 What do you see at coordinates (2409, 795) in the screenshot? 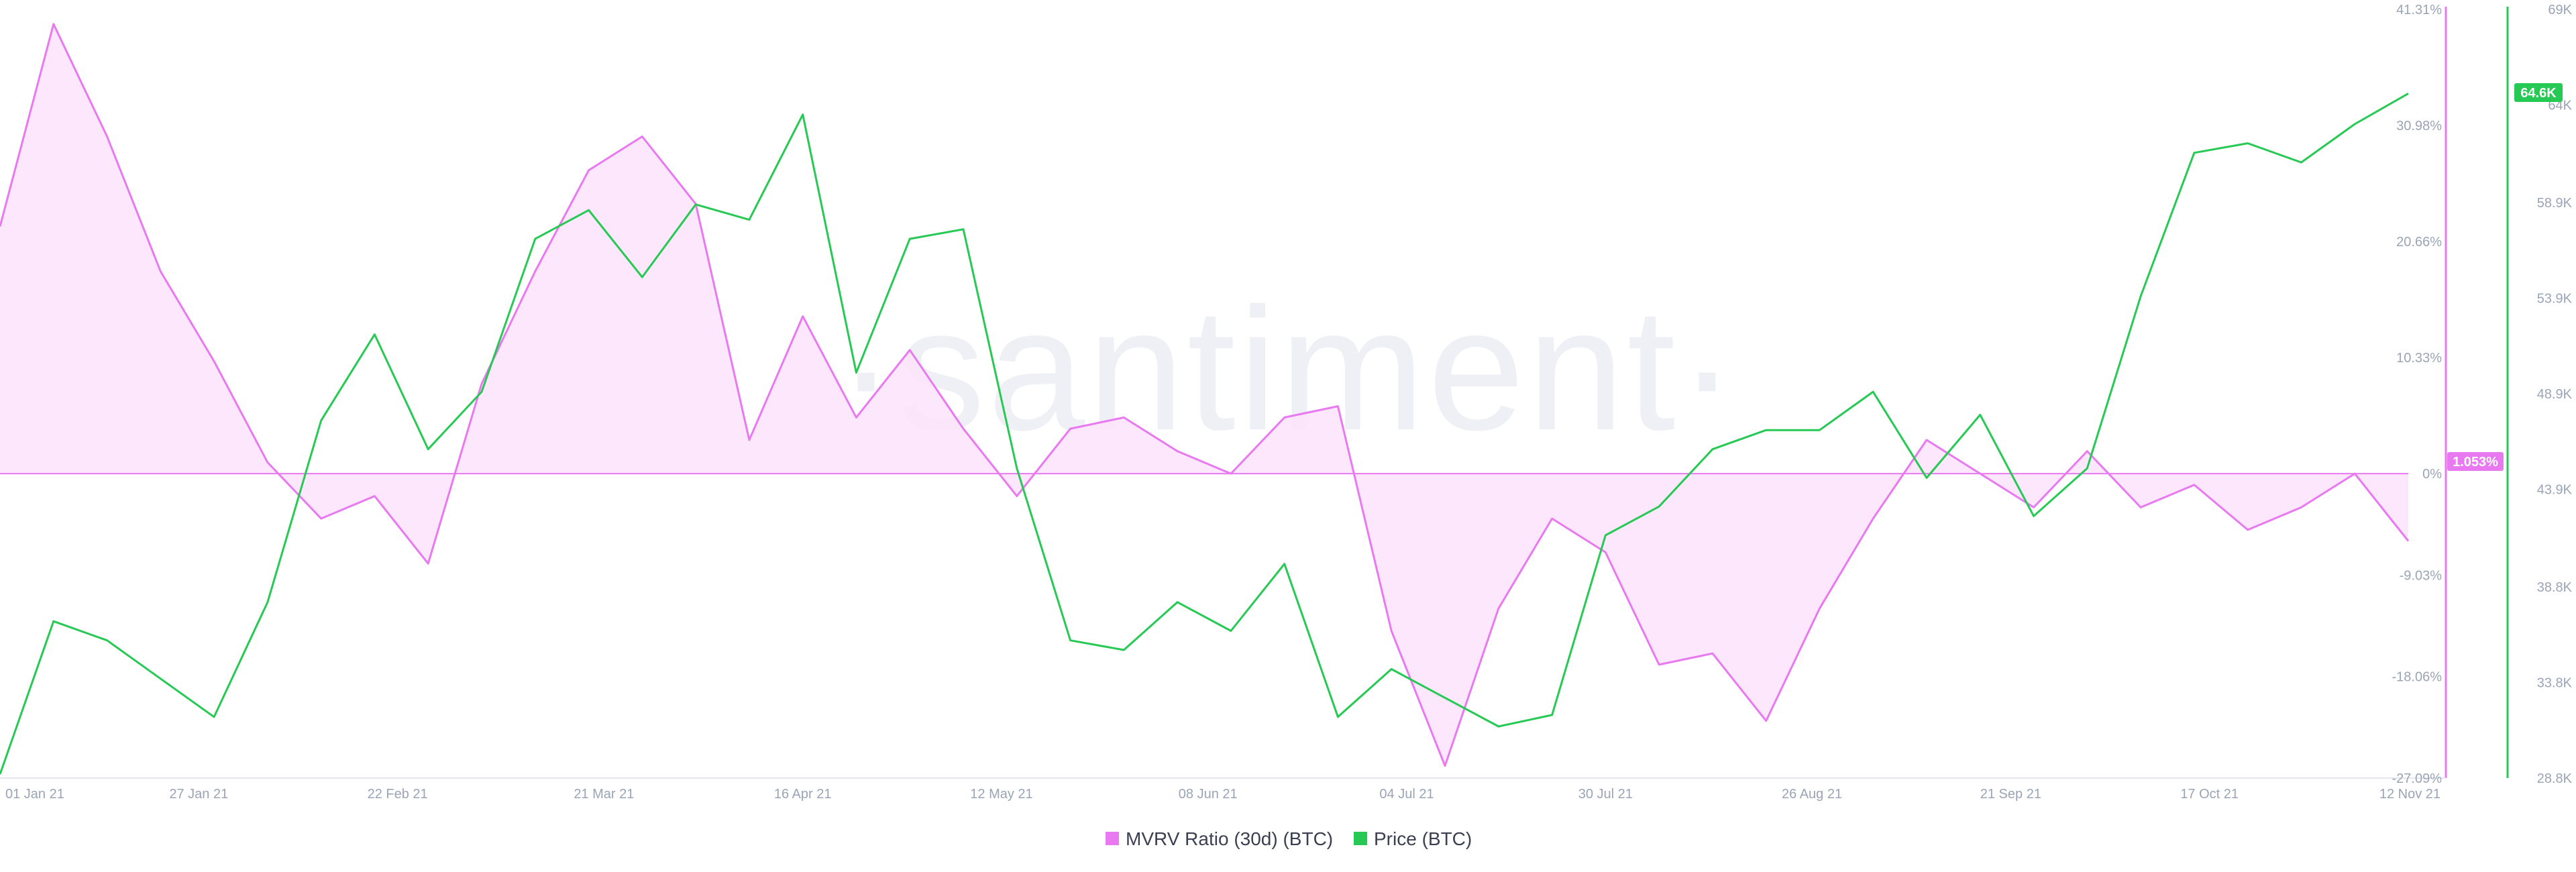
I see `x-tick-label: 12 Nov 21` at bounding box center [2409, 795].